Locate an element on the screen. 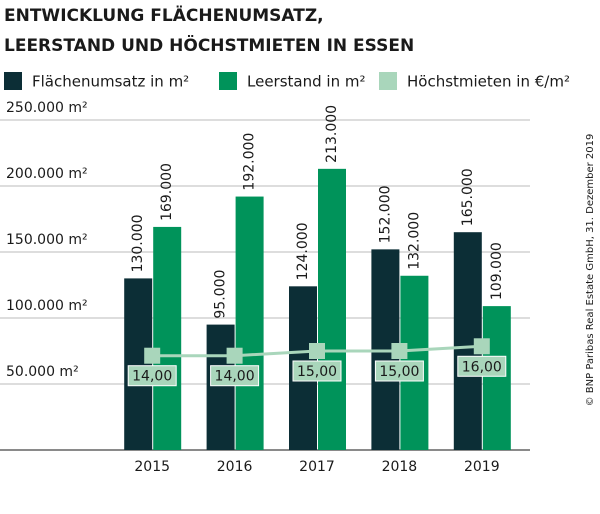 Image resolution: width=600 pixels, height=514 pixels. value-label: 152.000 is located at coordinates (385, 214).